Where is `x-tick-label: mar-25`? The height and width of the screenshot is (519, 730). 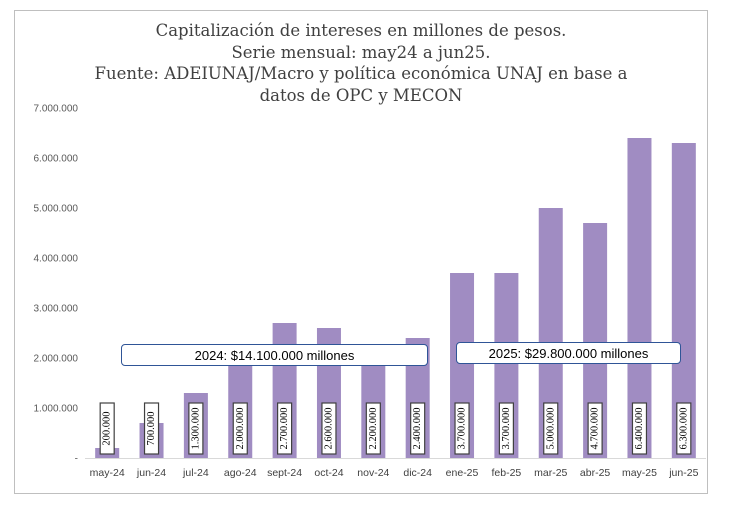
x-tick-label: mar-25 is located at coordinates (550, 473).